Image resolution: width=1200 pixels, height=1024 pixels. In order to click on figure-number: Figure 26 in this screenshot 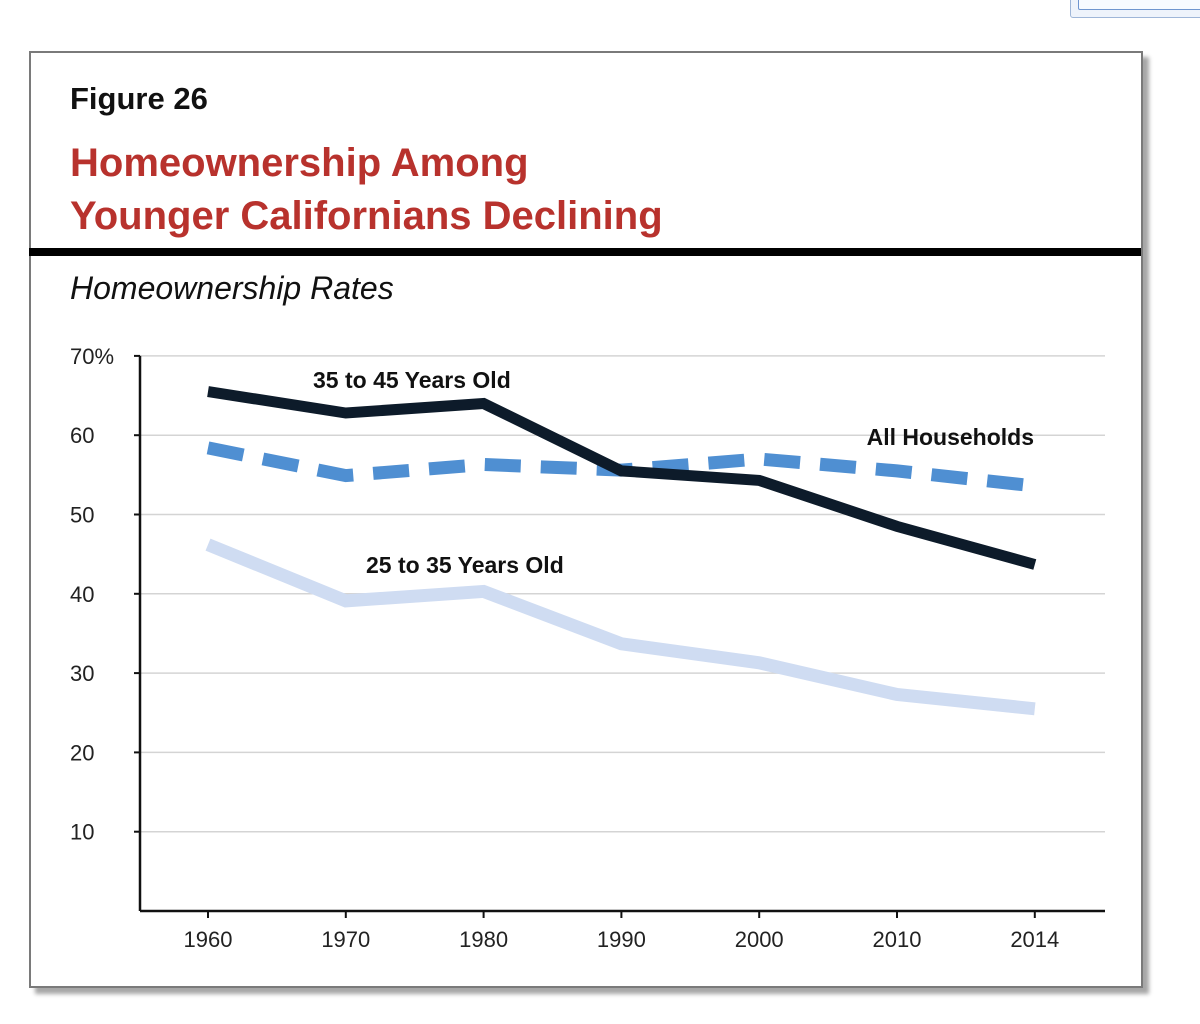, I will do `click(139, 98)`.